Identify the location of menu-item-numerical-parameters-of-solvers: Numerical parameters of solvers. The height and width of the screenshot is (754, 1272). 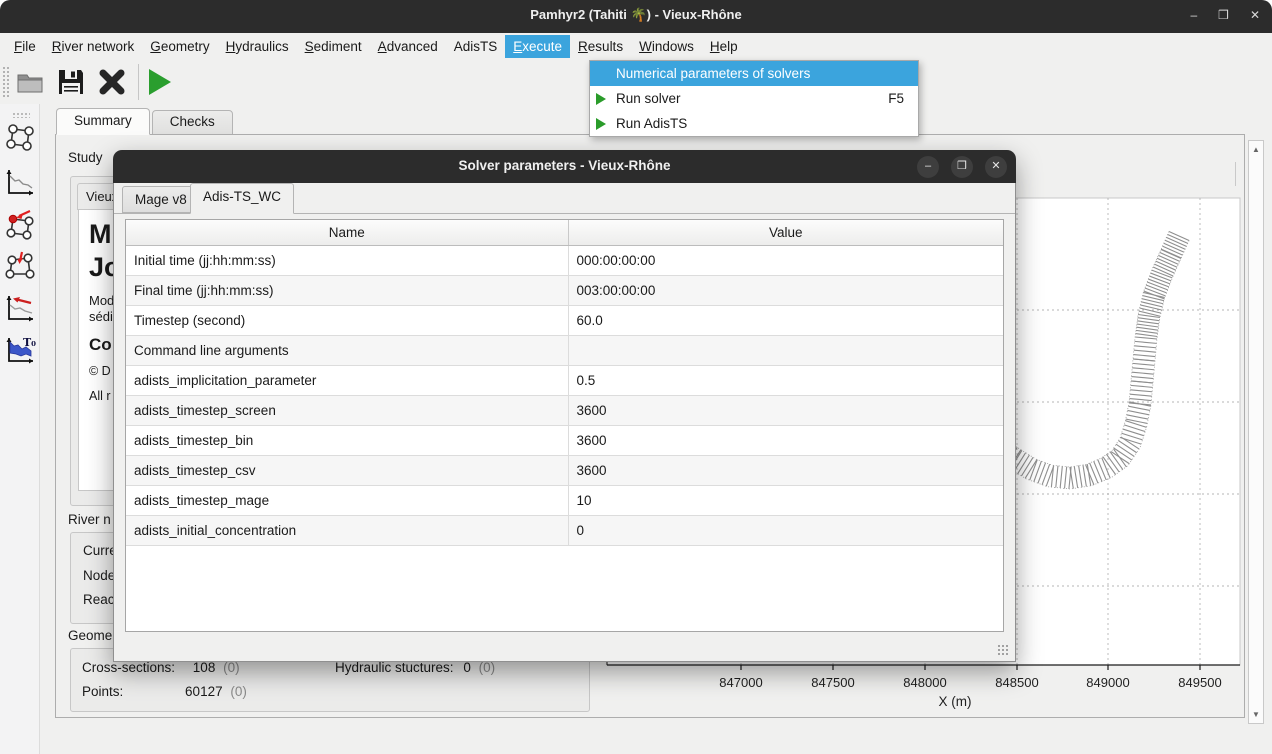
(754, 73).